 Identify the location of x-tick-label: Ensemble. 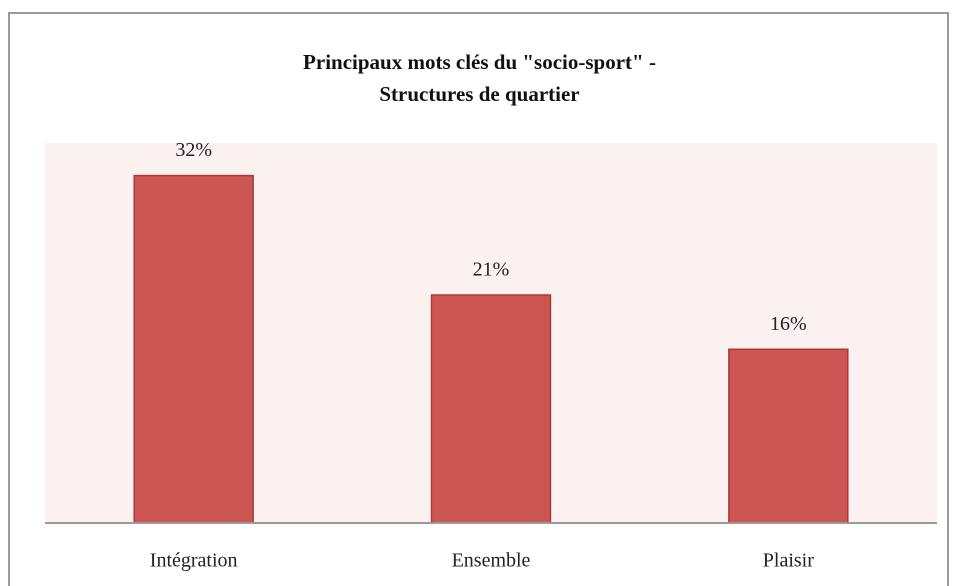
(491, 561).